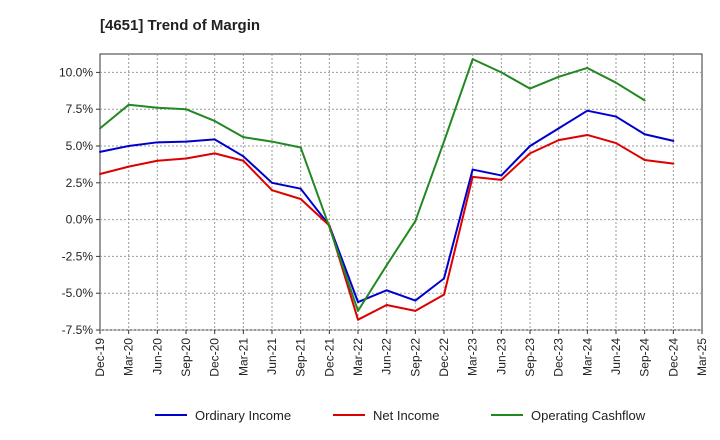 The height and width of the screenshot is (440, 720). I want to click on x-tick-label: Jun-24, so click(616, 356).